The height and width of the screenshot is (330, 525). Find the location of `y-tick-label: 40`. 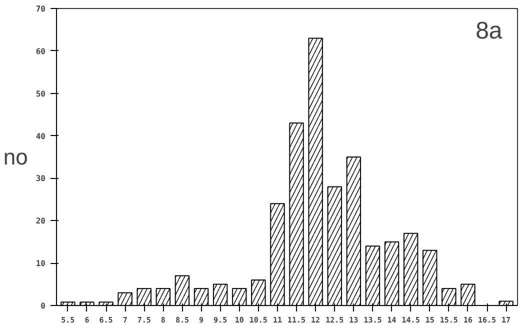

y-tick-label: 40 is located at coordinates (41, 136).